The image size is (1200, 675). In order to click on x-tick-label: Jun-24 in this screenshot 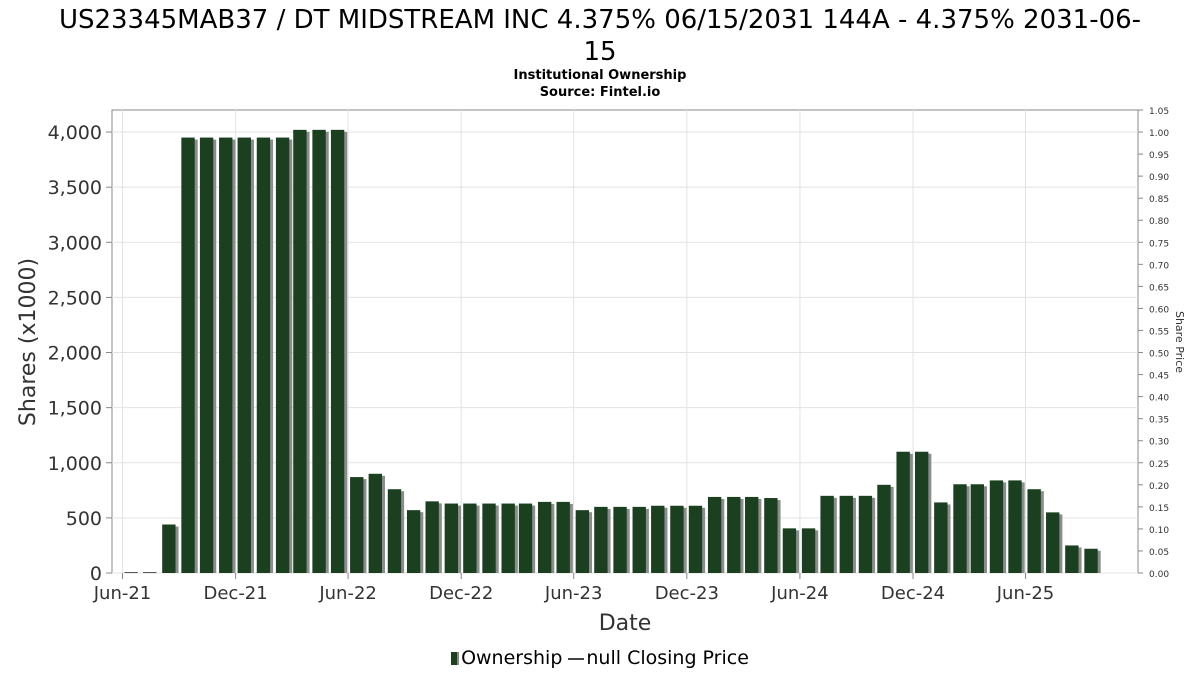, I will do `click(799, 593)`.